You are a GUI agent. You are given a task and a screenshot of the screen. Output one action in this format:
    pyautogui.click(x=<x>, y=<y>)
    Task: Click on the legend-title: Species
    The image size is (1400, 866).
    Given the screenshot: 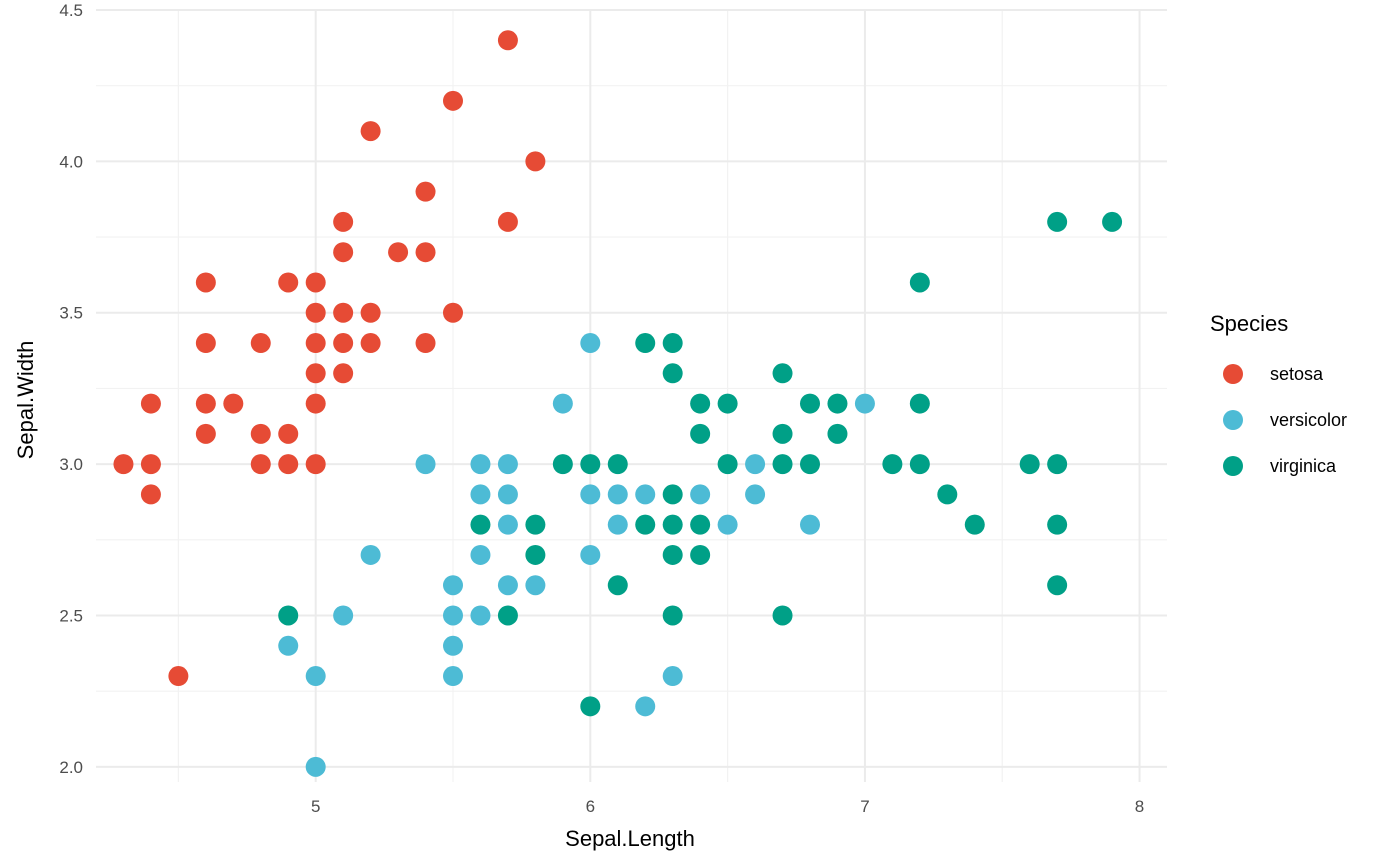 What is the action you would take?
    pyautogui.click(x=1249, y=323)
    